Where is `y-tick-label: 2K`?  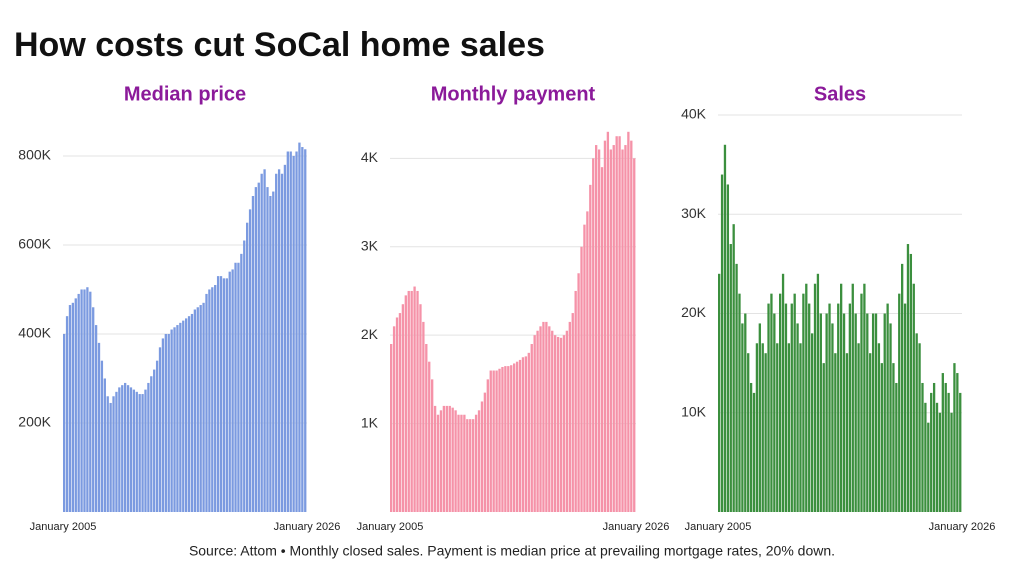
y-tick-label: 2K is located at coordinates (370, 334).